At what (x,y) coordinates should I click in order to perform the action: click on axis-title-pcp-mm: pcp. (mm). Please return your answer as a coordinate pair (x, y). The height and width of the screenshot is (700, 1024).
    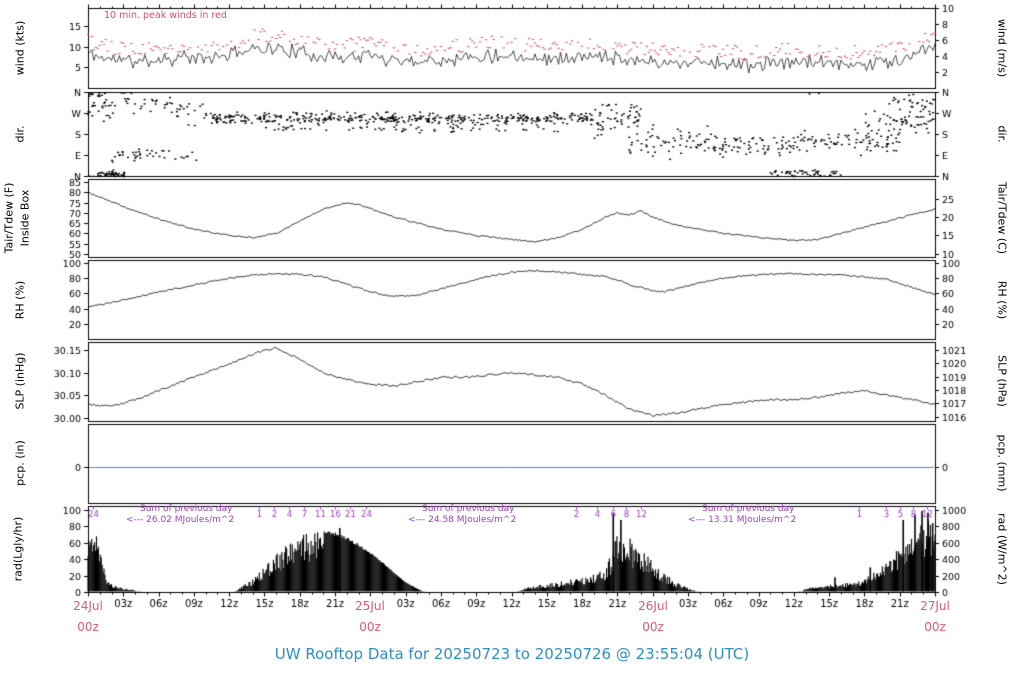
    Looking at the image, I should click on (1002, 463).